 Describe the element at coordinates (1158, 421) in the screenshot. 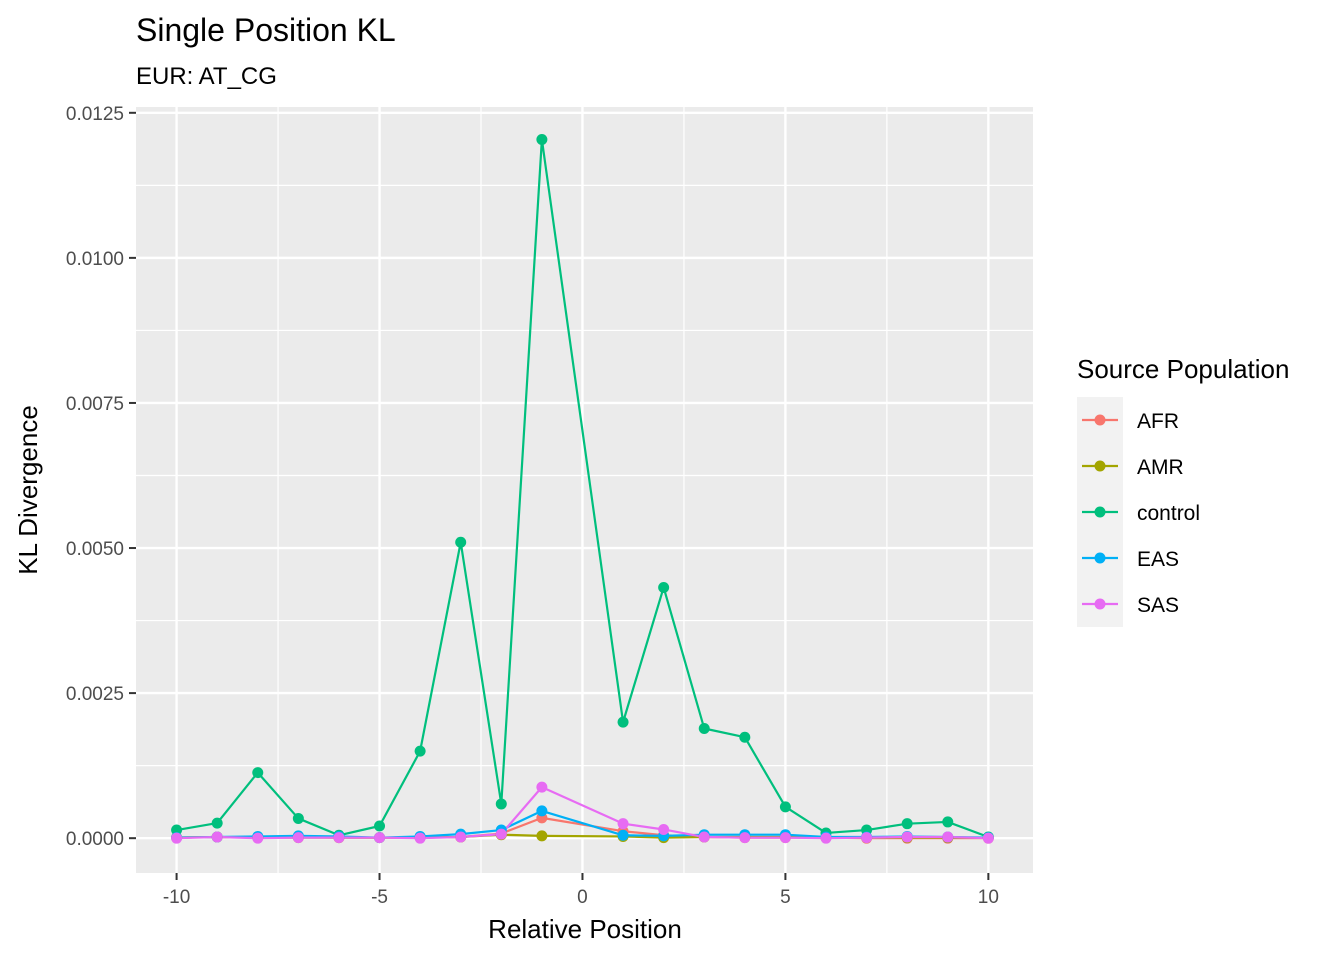

I see `legend-label-afr: AFR` at that location.